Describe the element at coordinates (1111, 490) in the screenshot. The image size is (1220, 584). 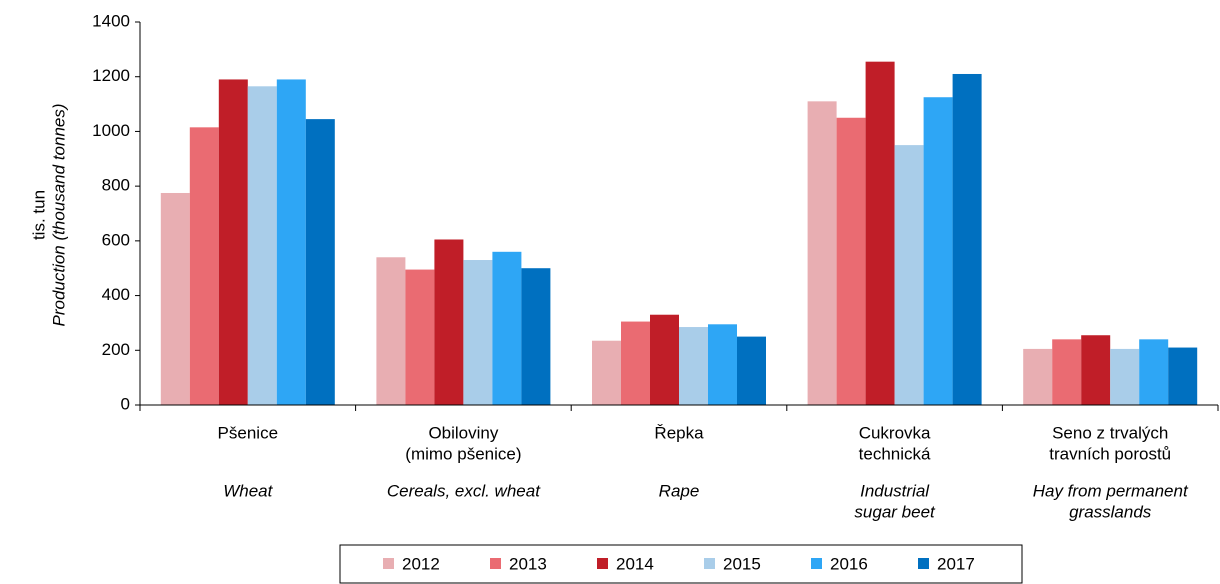
I see `x-tick-label-en: Hay from permanent` at that location.